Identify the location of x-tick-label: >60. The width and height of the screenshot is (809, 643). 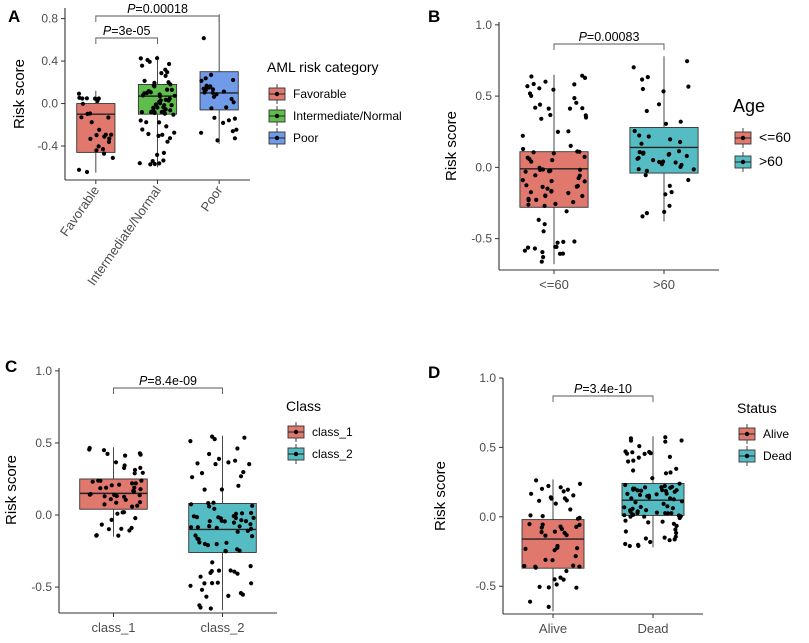
(664, 284).